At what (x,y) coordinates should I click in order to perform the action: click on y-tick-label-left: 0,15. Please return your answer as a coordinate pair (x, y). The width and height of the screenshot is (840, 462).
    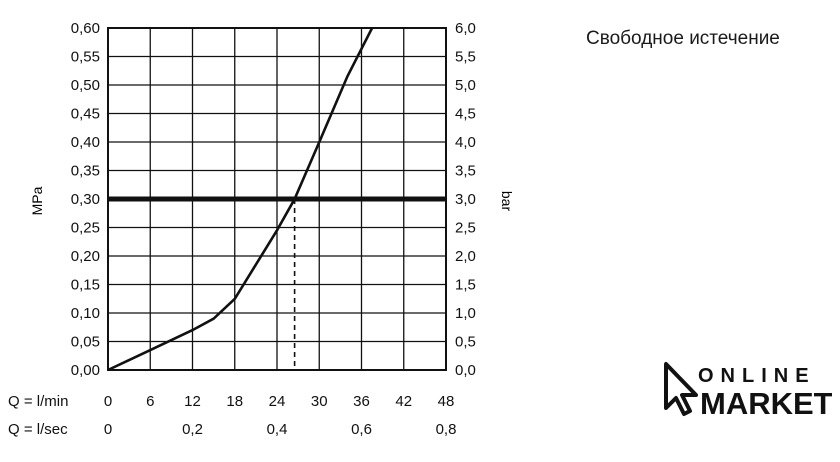
    Looking at the image, I should click on (85, 285).